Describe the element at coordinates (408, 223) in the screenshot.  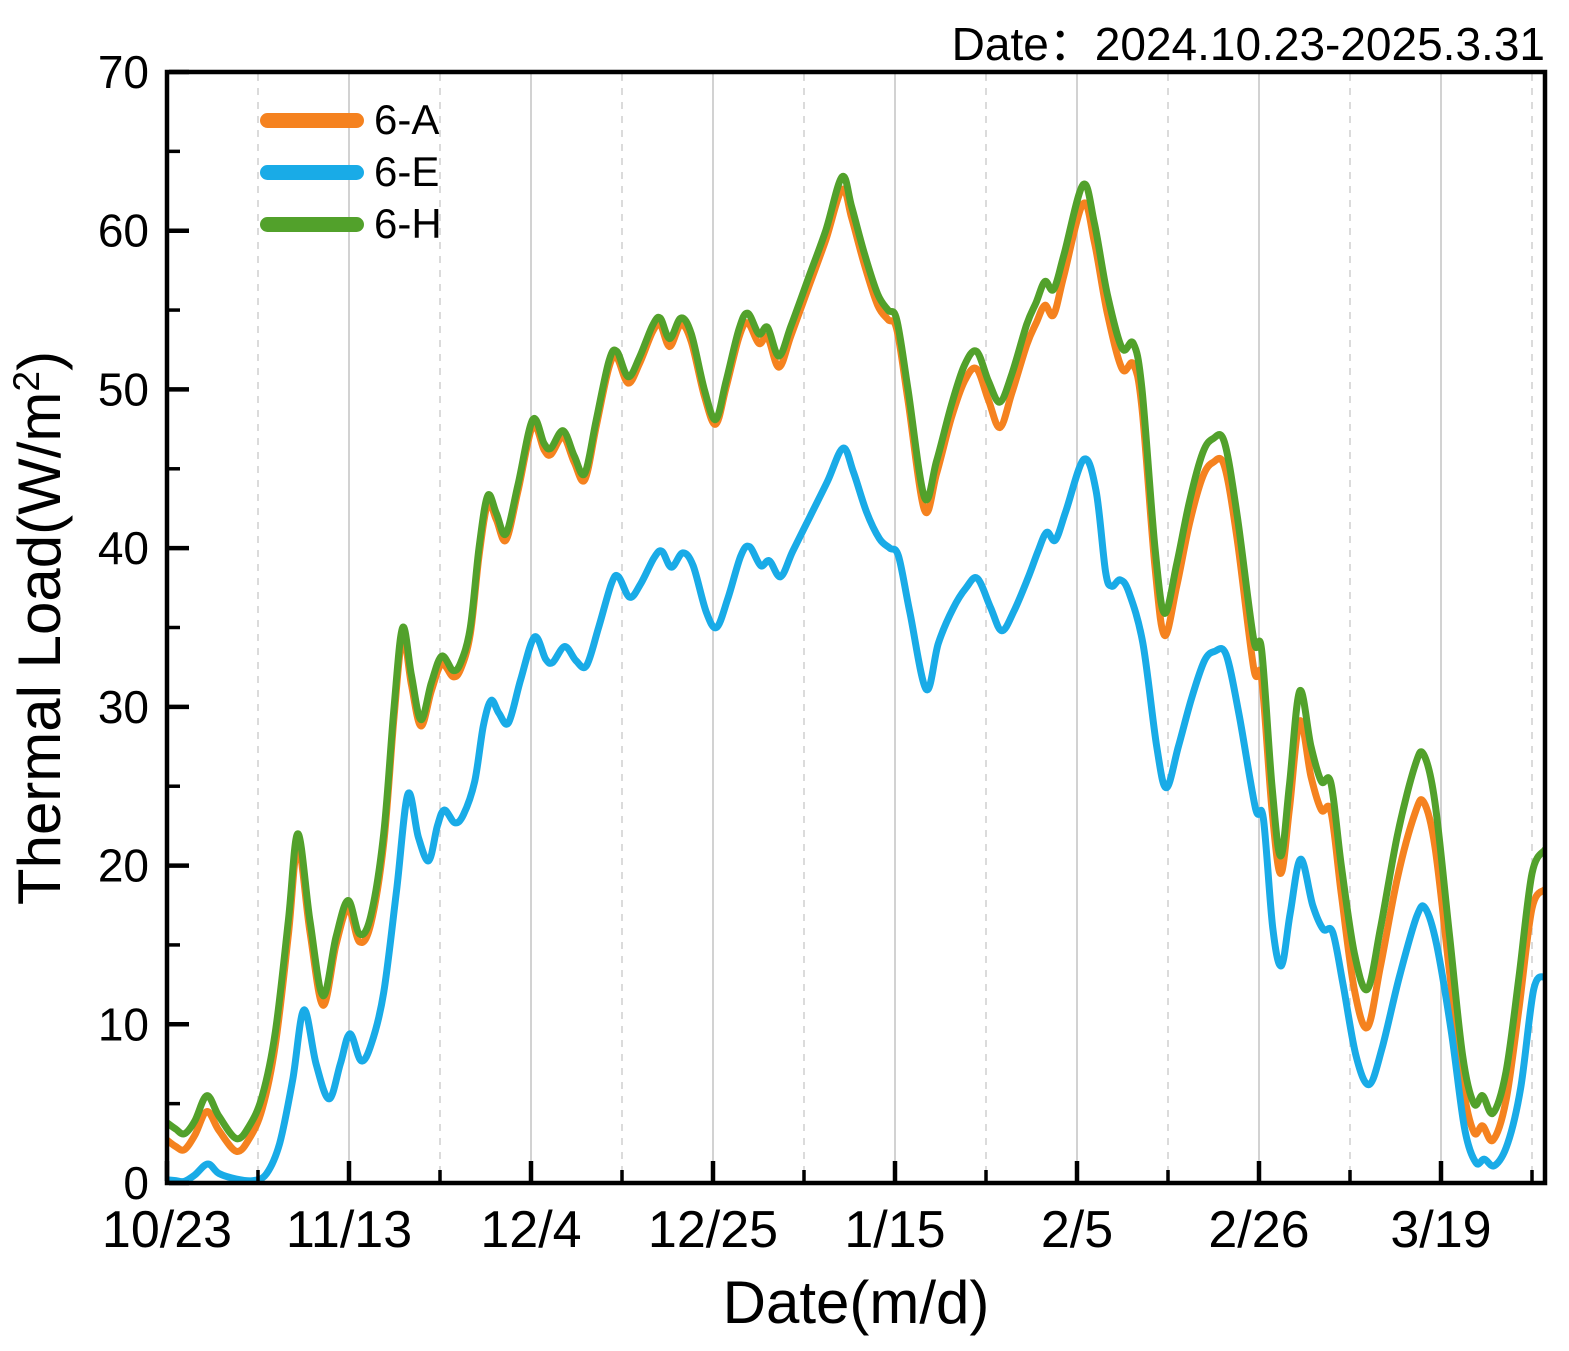
I see `legend-label-6-H: 6-H` at that location.